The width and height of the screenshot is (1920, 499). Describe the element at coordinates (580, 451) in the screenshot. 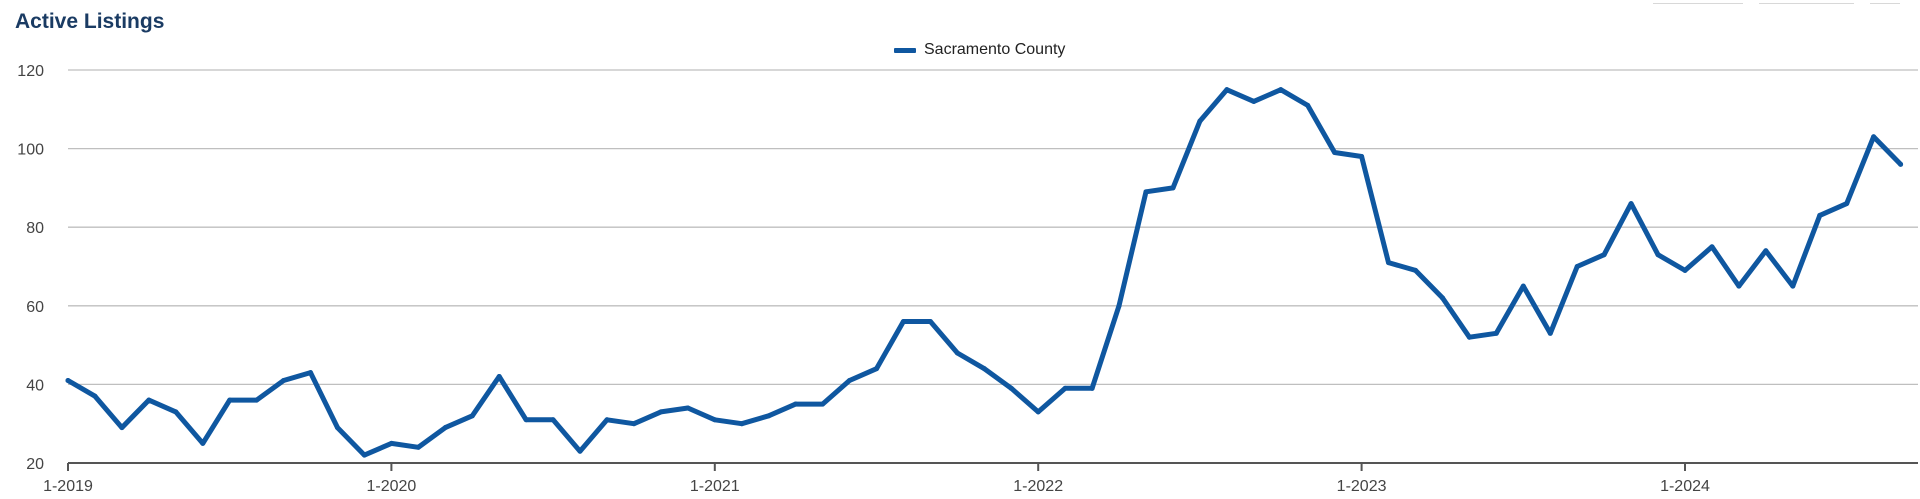

I see `data-point-8-2020` at that location.